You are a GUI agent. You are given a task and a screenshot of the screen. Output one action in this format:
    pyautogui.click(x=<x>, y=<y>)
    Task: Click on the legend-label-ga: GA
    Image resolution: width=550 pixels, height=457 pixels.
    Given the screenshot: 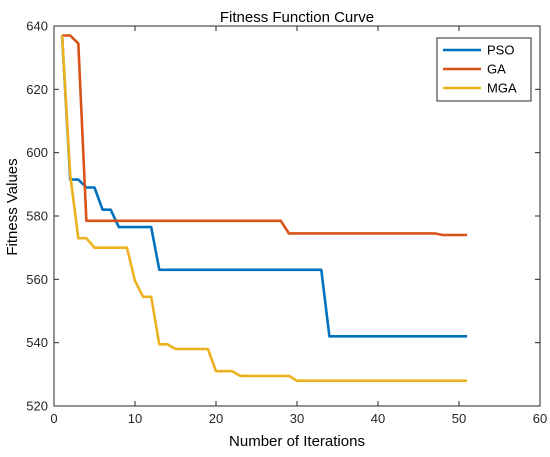 What is the action you would take?
    pyautogui.click(x=496, y=69)
    